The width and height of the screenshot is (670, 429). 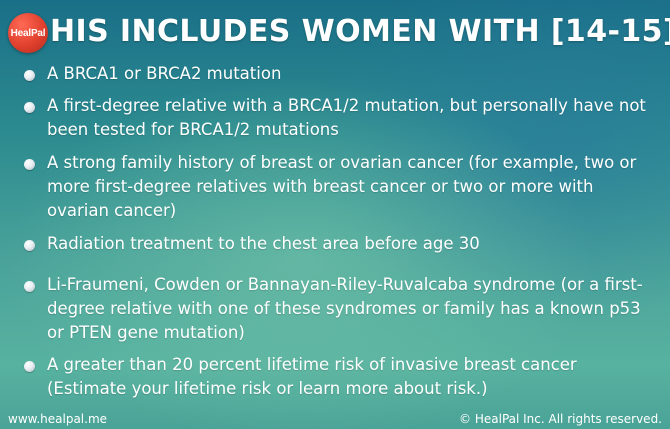 I want to click on logo-text: HealPal, so click(x=28, y=33).